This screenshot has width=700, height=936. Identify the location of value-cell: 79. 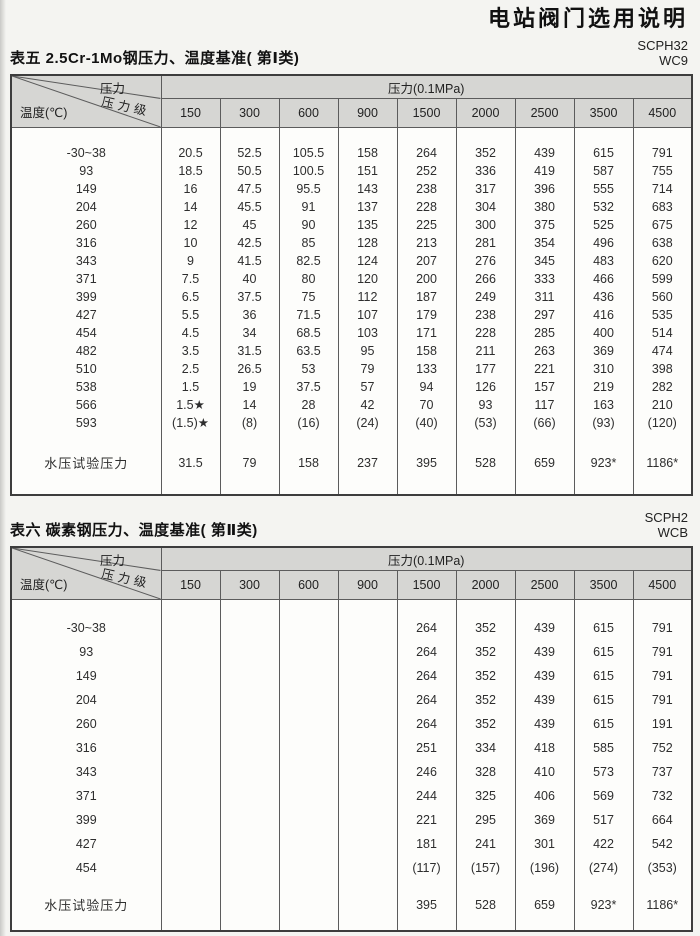
(367, 369).